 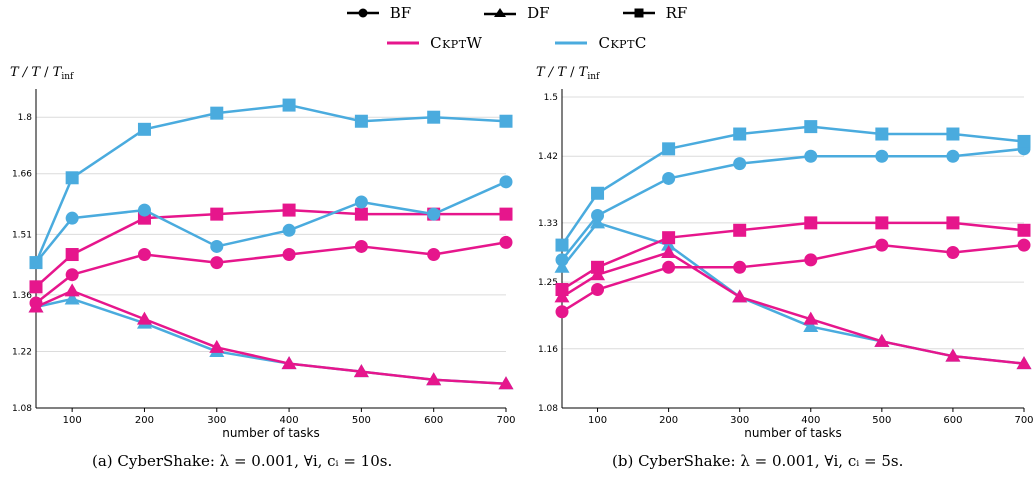 What do you see at coordinates (144, 420) in the screenshot?
I see `x-tick-label: 200` at bounding box center [144, 420].